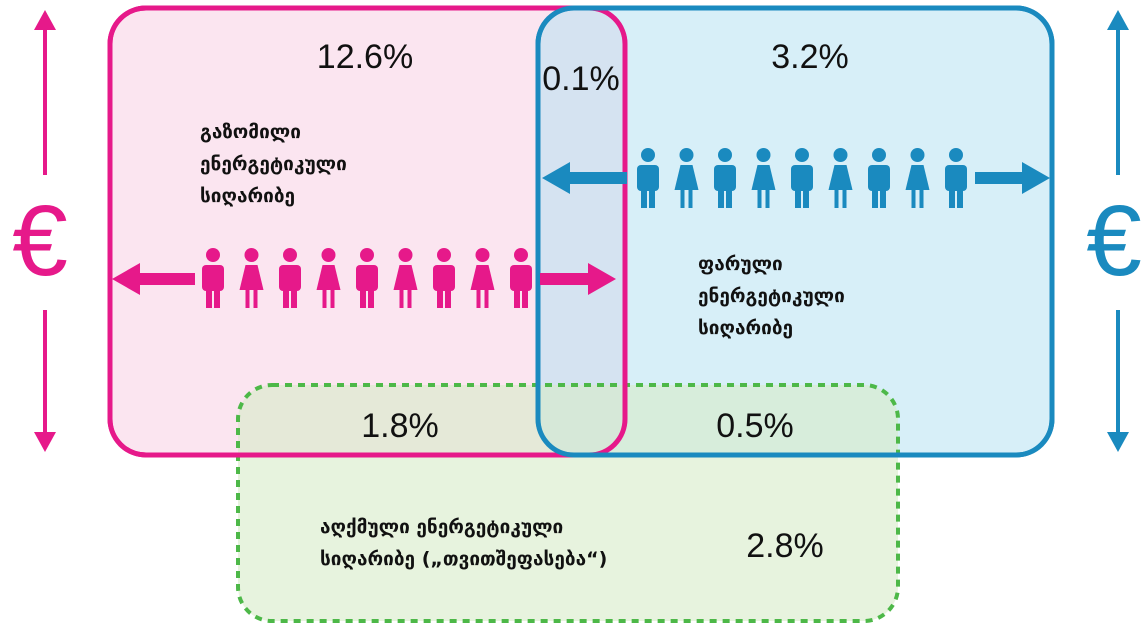  What do you see at coordinates (785, 546) in the screenshot?
I see `percent: 2.8%` at bounding box center [785, 546].